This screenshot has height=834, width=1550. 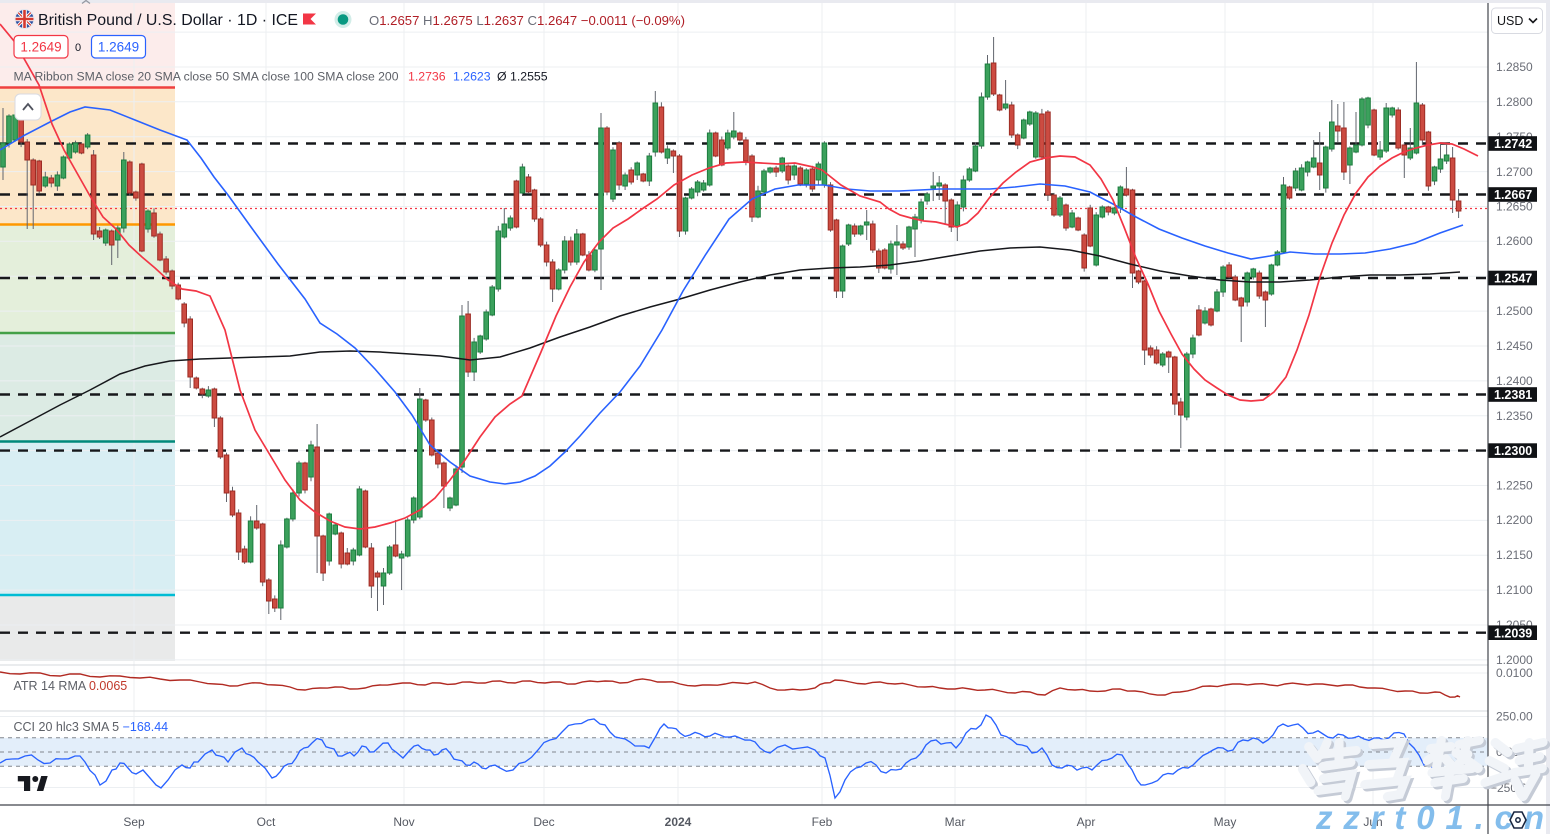 I want to click on svg-text: 1.2650, so click(x=1514, y=207).